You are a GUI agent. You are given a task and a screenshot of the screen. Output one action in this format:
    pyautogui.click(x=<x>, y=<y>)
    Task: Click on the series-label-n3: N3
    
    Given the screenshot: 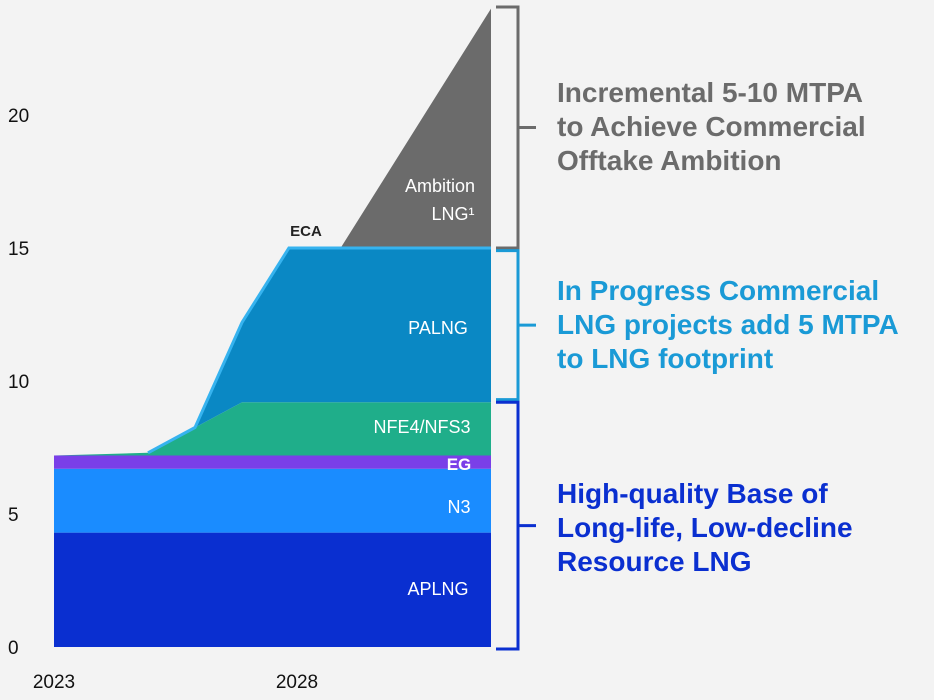 What is the action you would take?
    pyautogui.click(x=458, y=507)
    